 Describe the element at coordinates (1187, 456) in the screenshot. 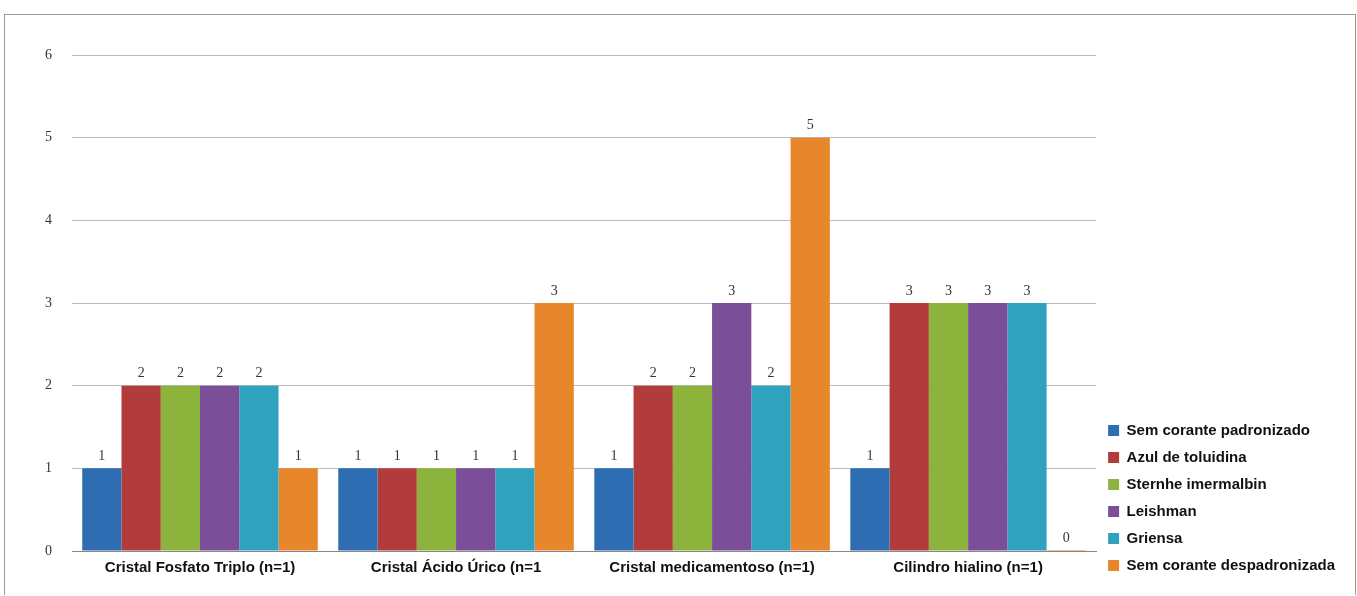

I see `legend-label: Azul de toluidina` at that location.